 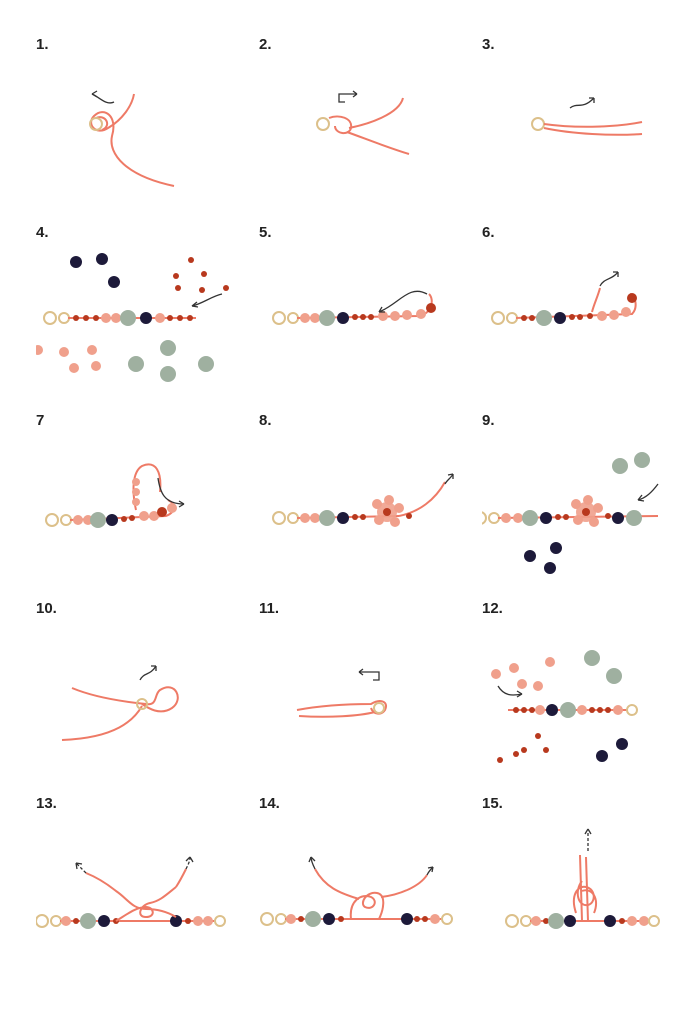 What do you see at coordinates (42, 232) in the screenshot?
I see `step-4-label: 4.` at bounding box center [42, 232].